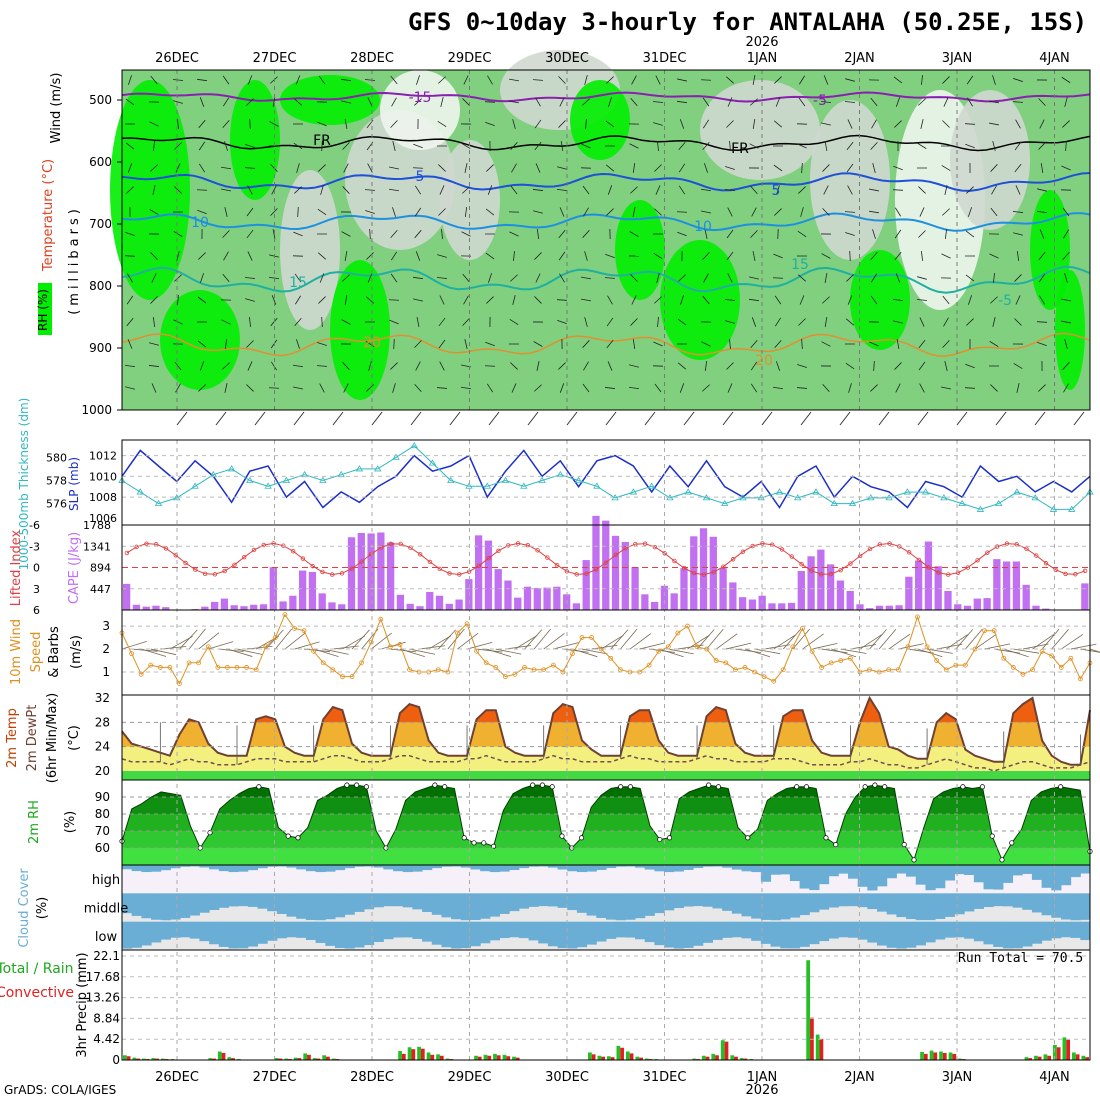 The height and width of the screenshot is (1100, 1100). I want to click on contour-label: 20, so click(372, 343).